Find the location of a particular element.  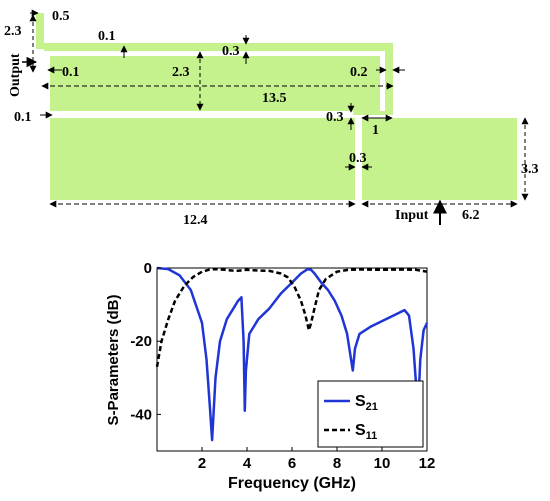

dim-0-5: 0.5 is located at coordinates (61, 16).